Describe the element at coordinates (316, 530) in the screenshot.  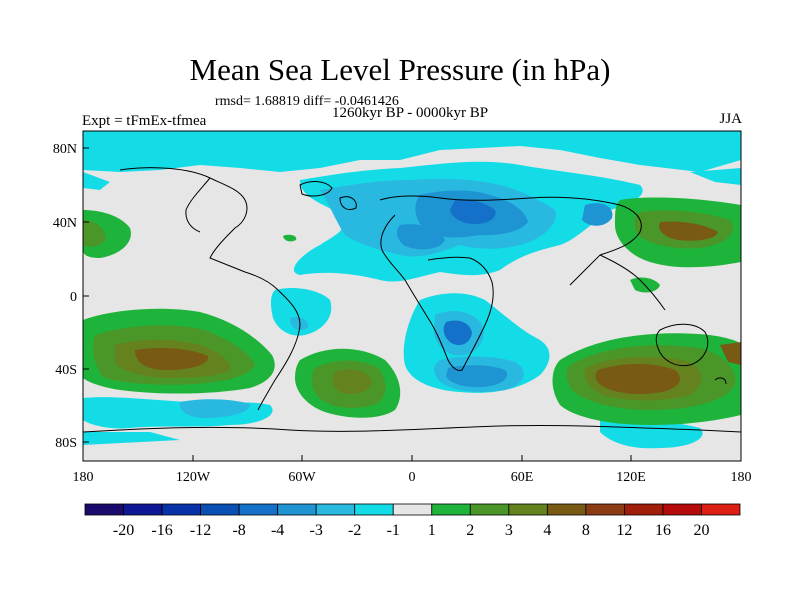
I see `colorbar-label: -3` at that location.